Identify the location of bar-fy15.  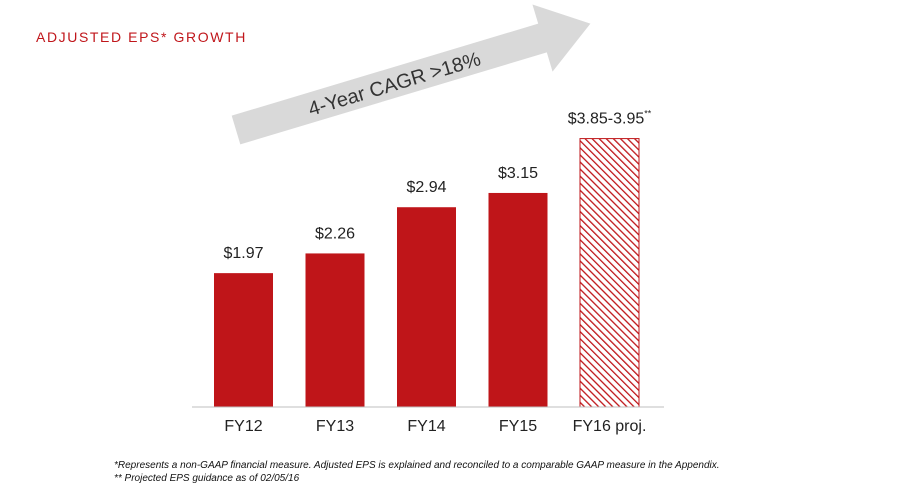
(518, 299).